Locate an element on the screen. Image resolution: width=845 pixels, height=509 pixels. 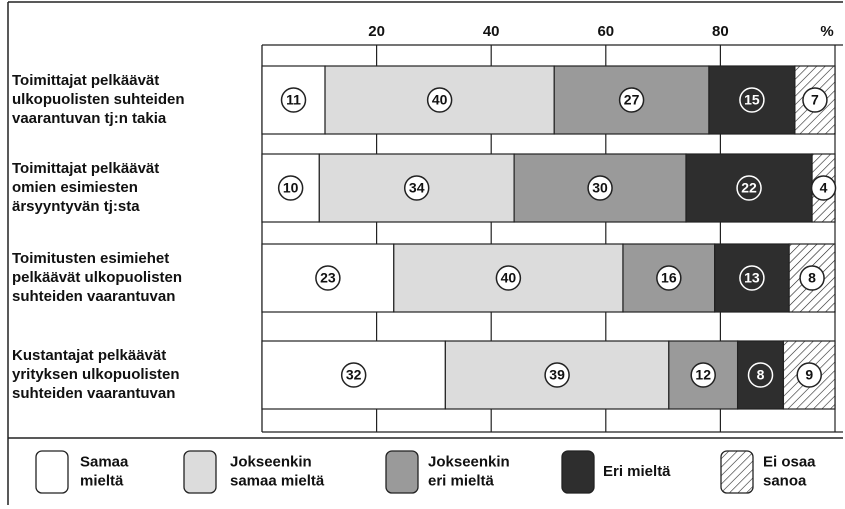
value-label: 23 is located at coordinates (328, 278).